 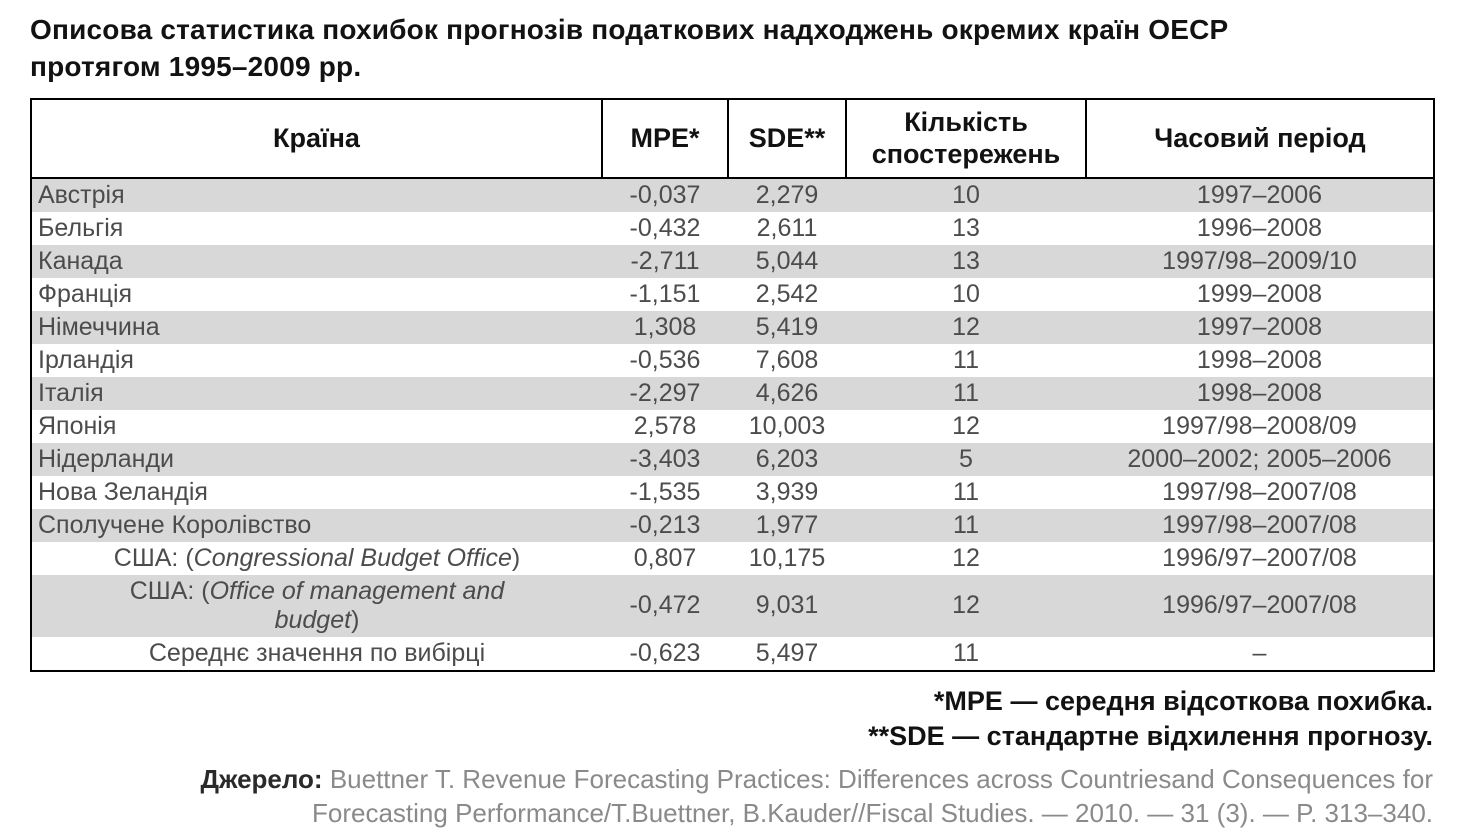 What do you see at coordinates (787, 605) in the screenshot?
I see `cell-sde: 9,031` at bounding box center [787, 605].